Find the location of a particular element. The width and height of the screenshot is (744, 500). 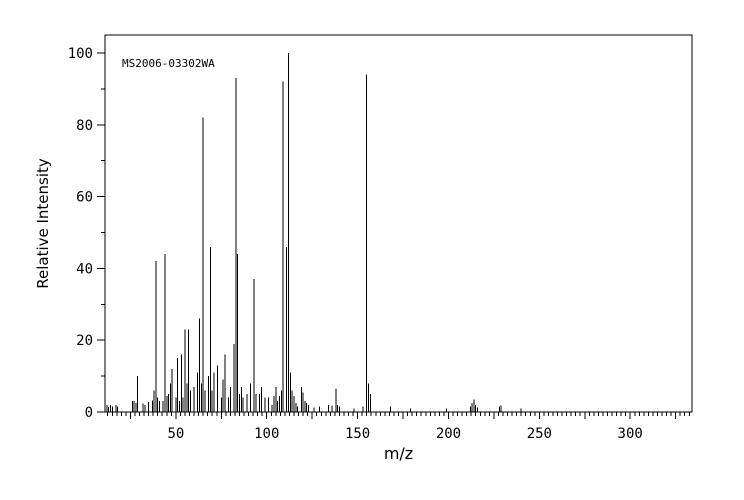

y-axis-tick-label: 20 is located at coordinates (84, 341).